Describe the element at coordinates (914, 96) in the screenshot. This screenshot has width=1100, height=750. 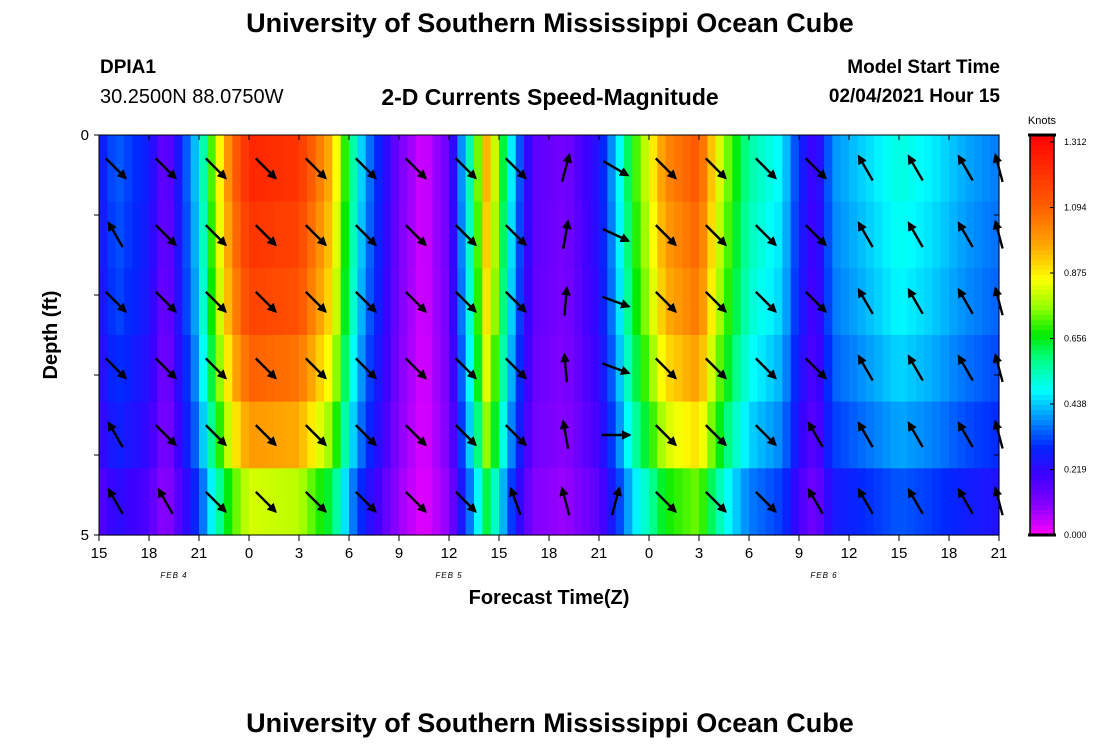
I see `model-start-value: 02/04/2021 Hour 15` at that location.